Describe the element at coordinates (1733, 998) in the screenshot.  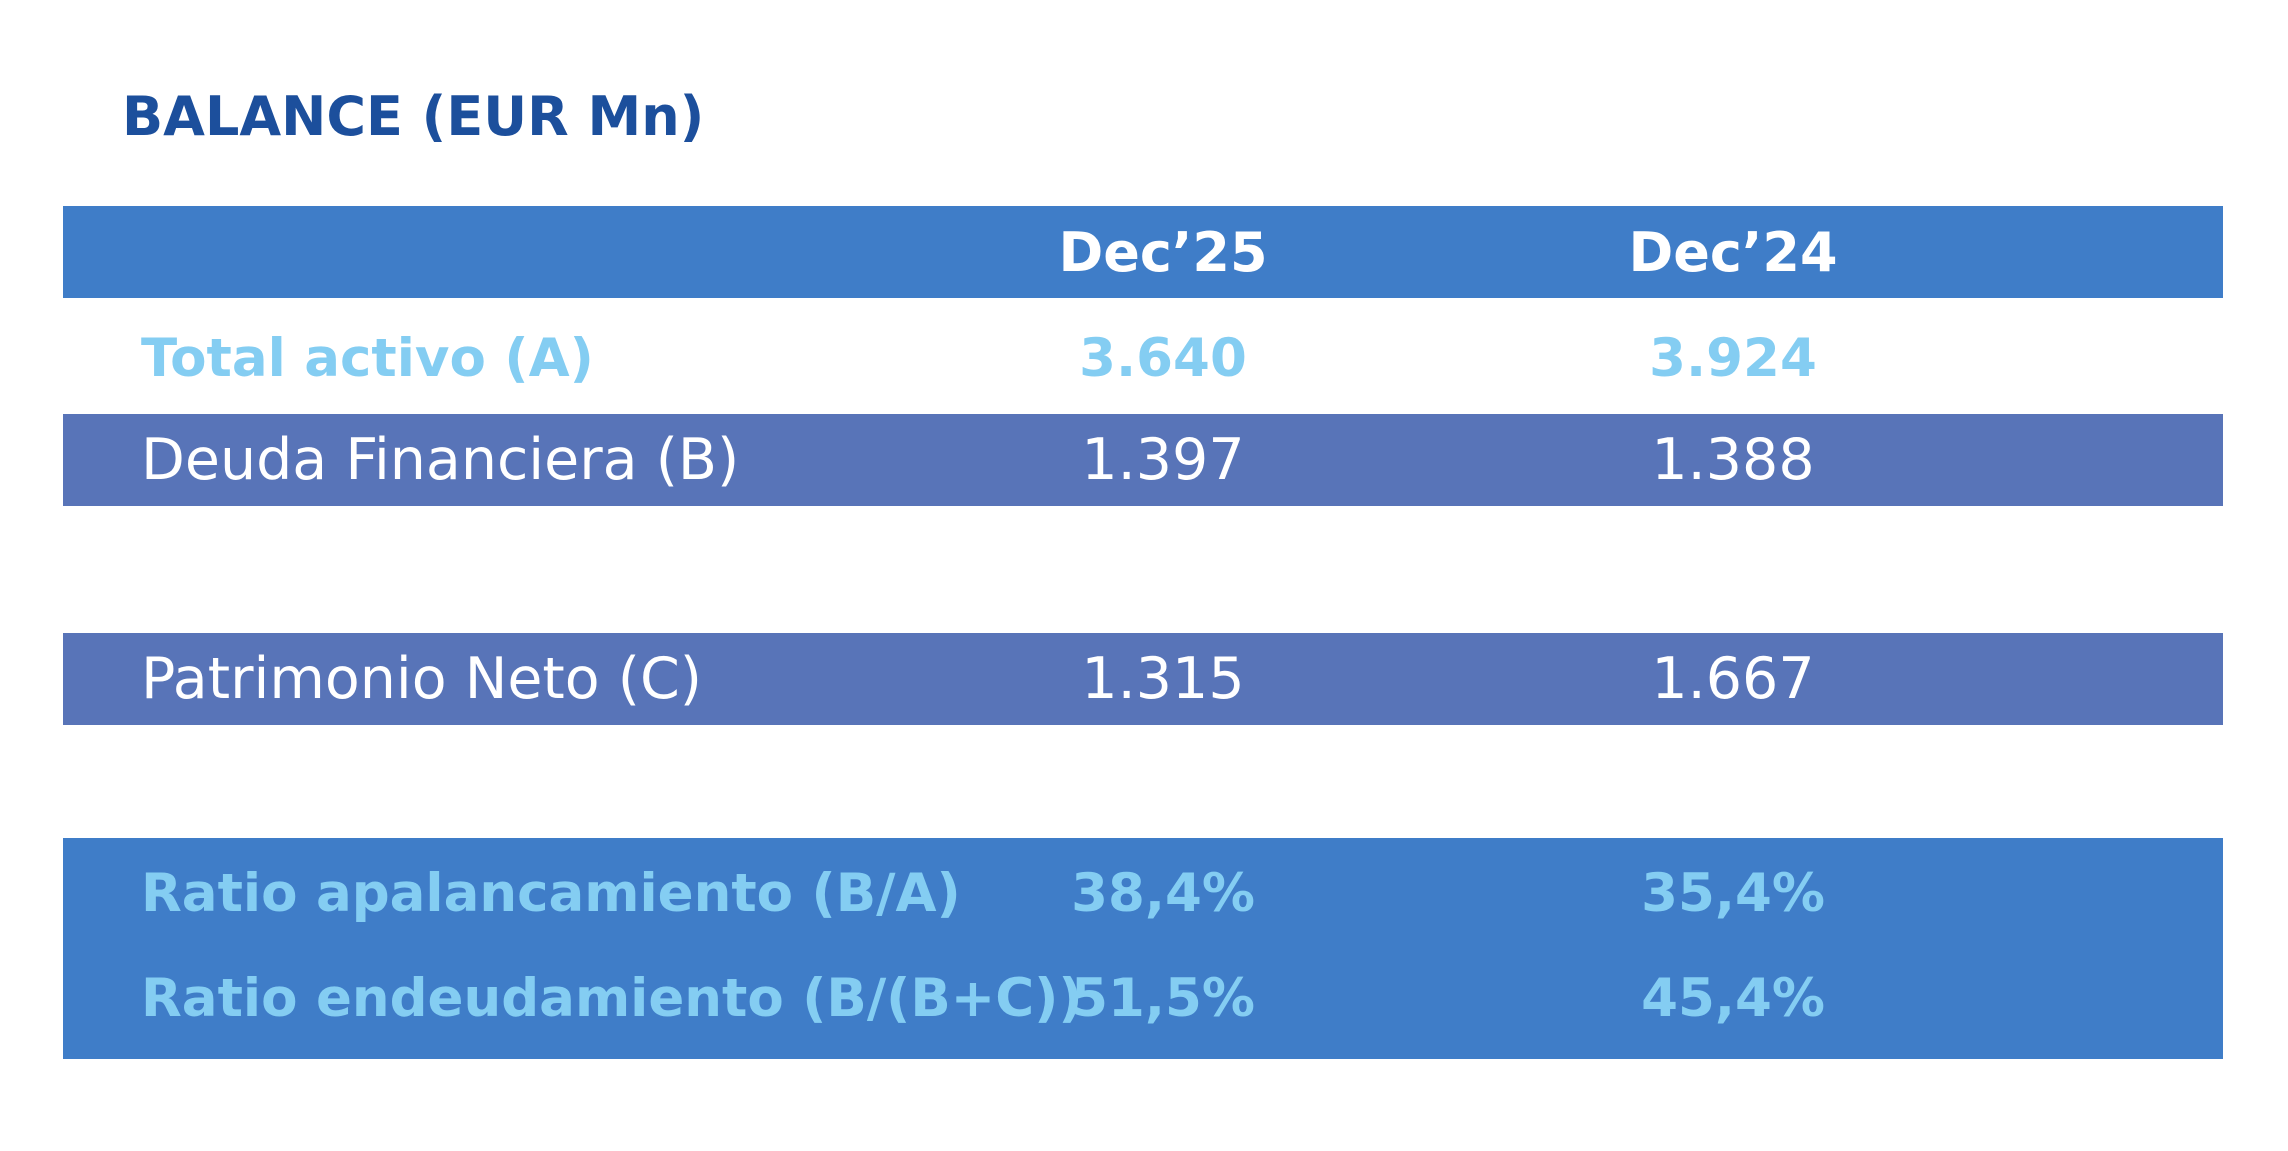
I see `value-endeudamiento-dec24: 45,4%` at that location.